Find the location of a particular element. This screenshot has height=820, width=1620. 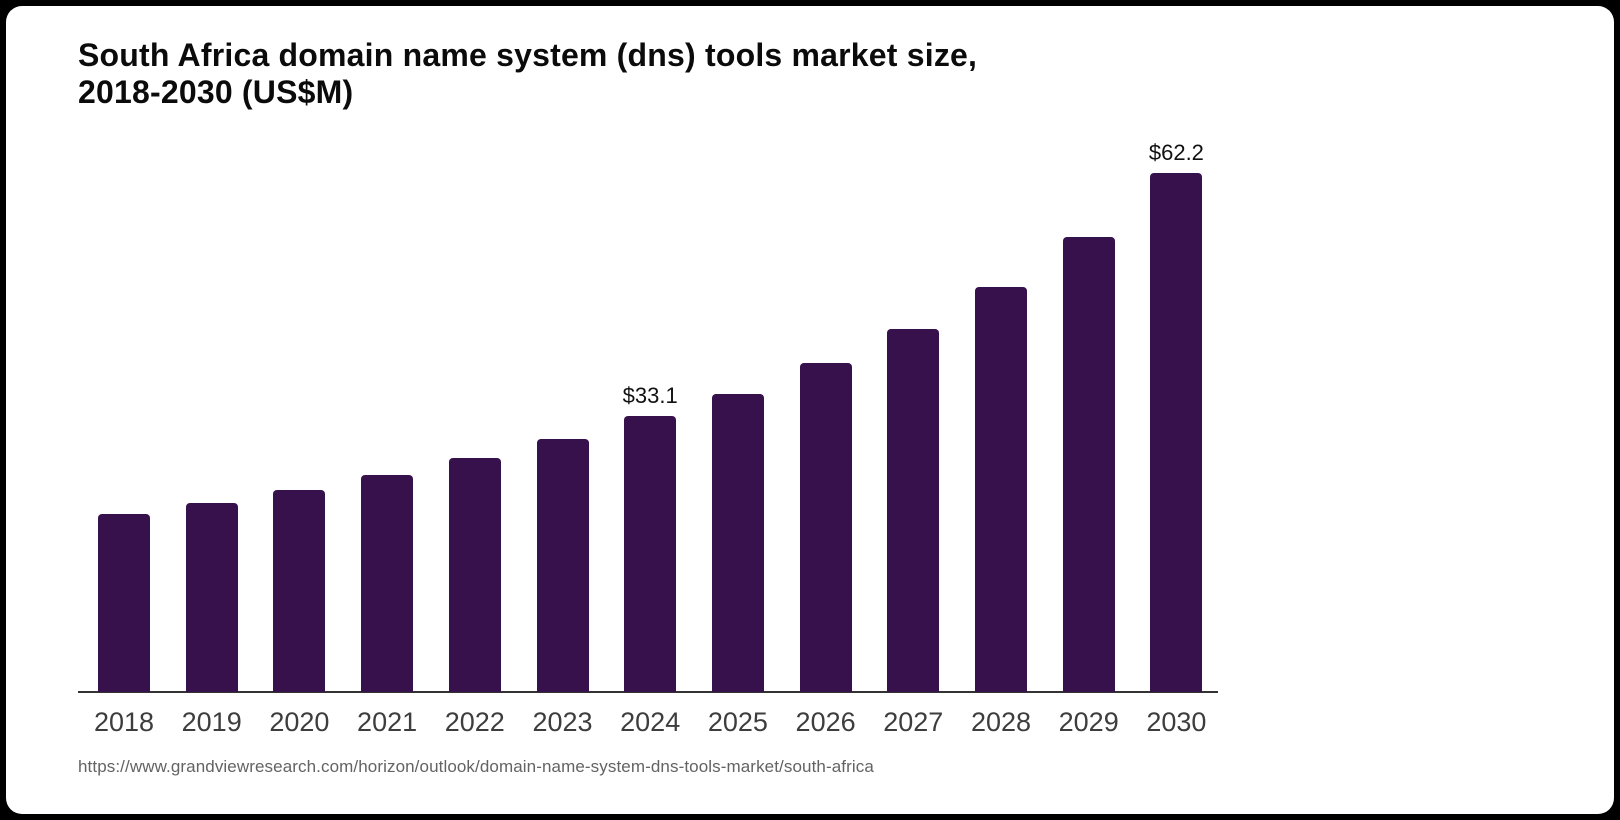

bar-2018 is located at coordinates (124, 603).